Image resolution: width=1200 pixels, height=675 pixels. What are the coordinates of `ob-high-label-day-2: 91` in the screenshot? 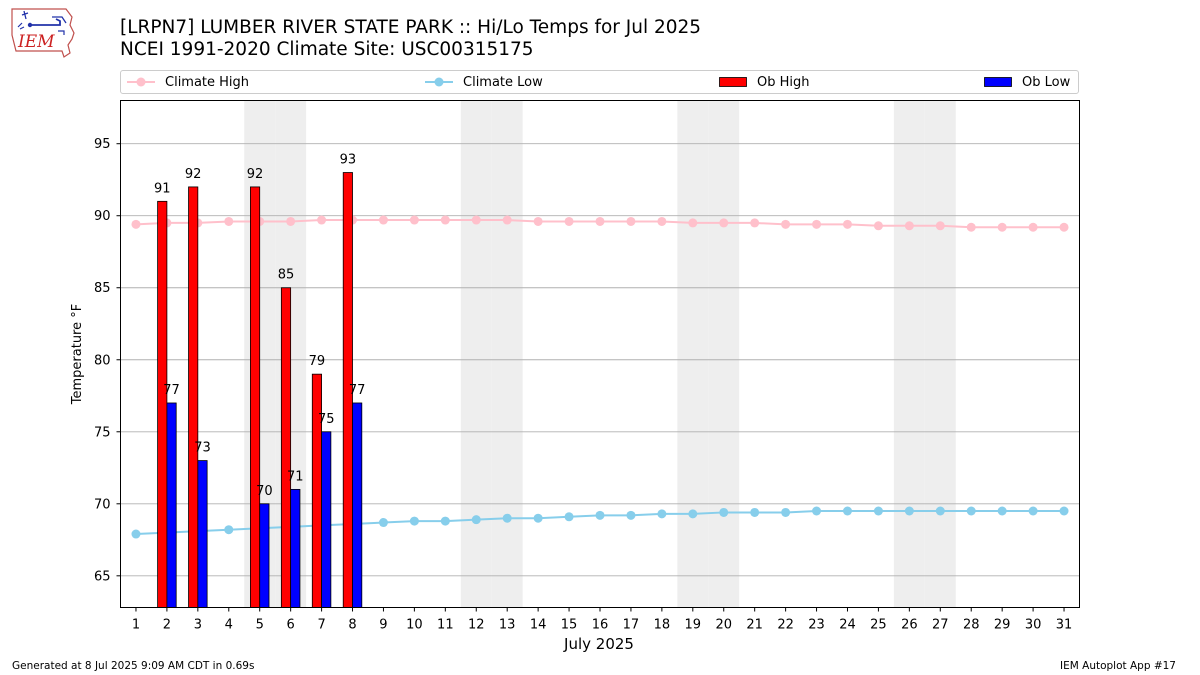 It's located at (162, 188).